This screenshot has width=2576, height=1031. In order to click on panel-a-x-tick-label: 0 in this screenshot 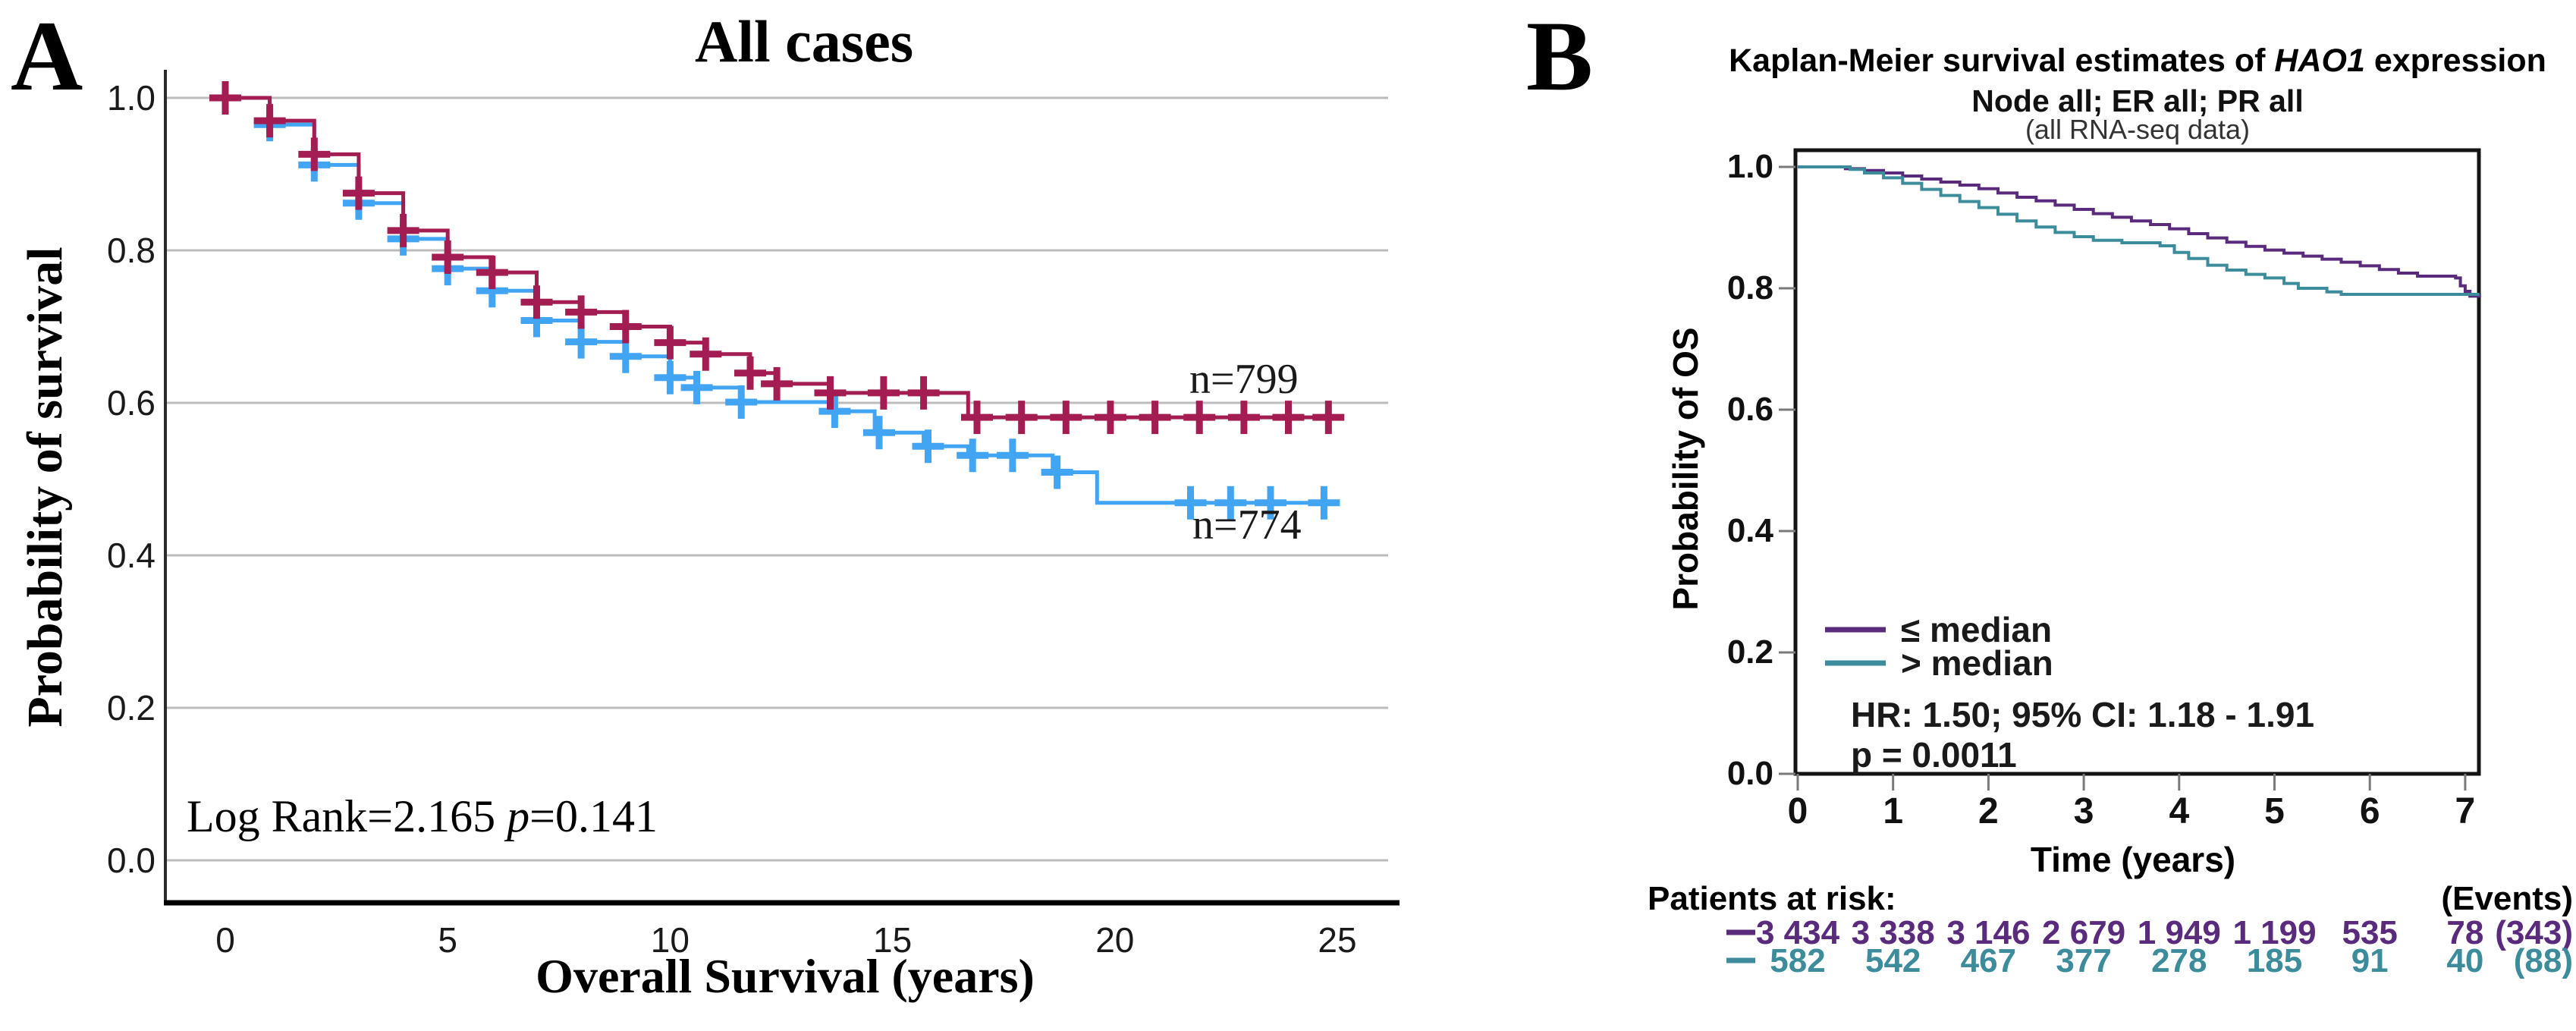, I will do `click(225, 940)`.